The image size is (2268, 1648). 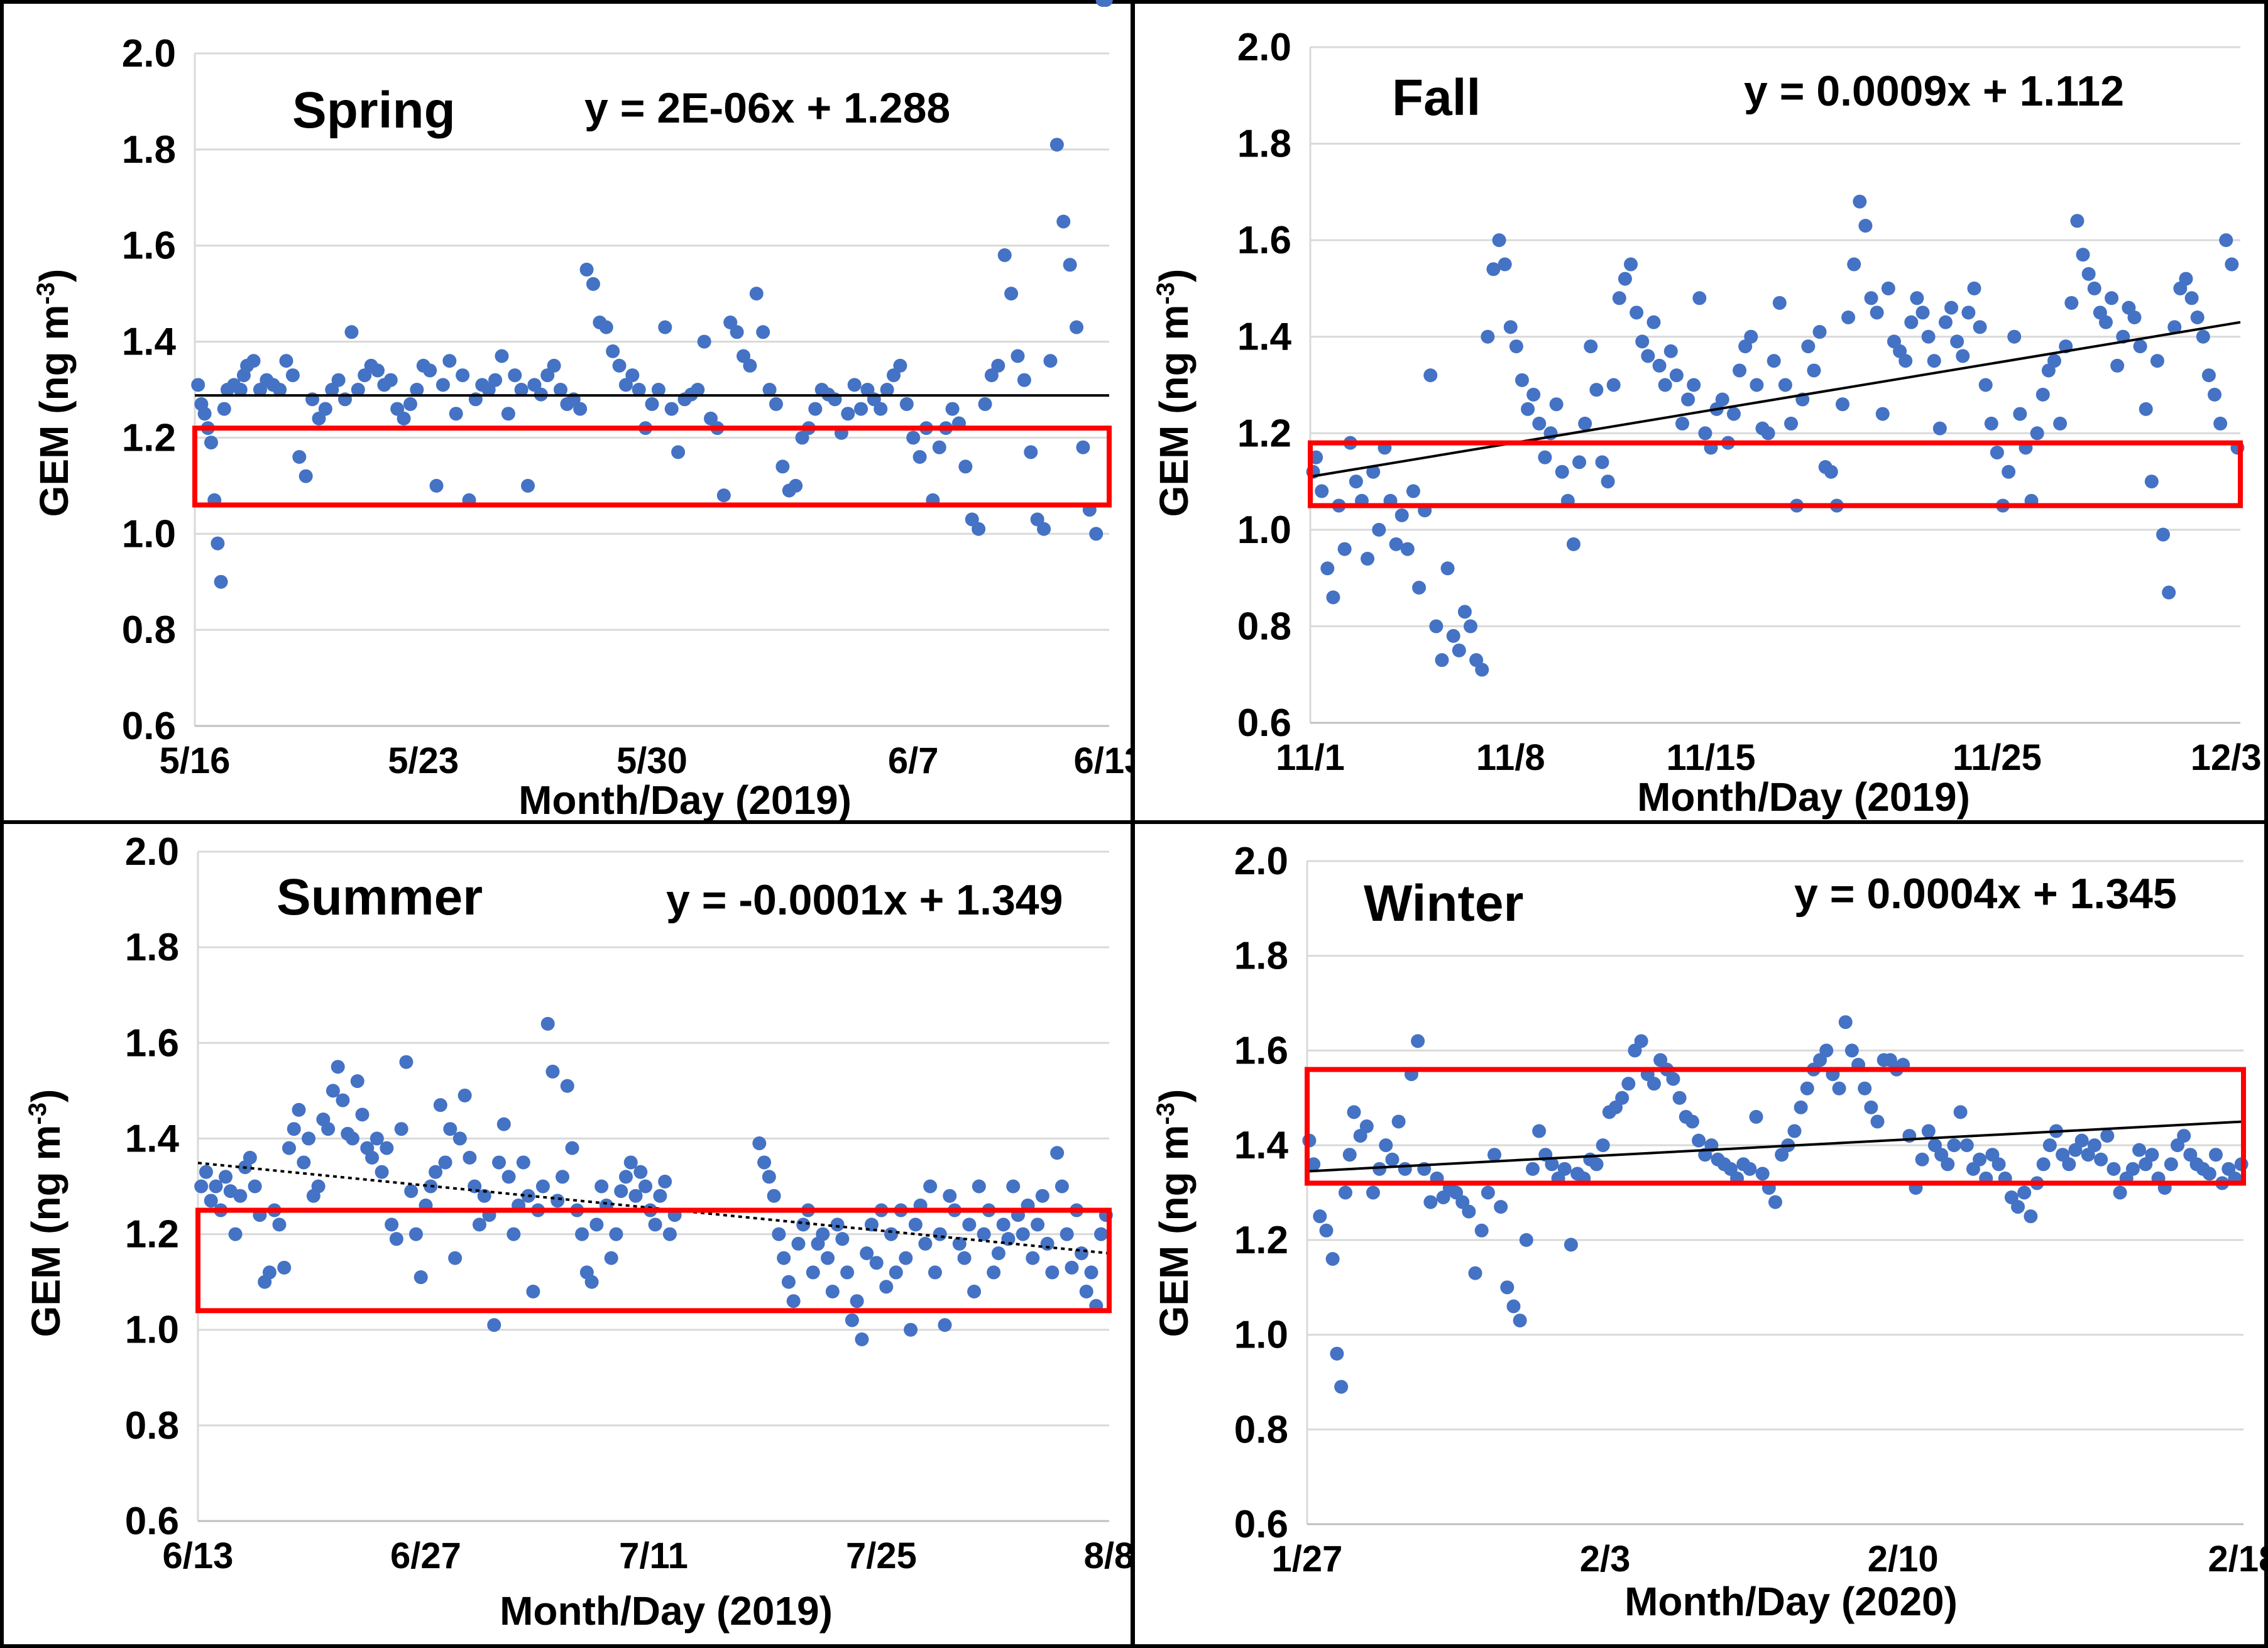 What do you see at coordinates (1174, 1095) in the screenshot?
I see `y-axis-label-close: )` at bounding box center [1174, 1095].